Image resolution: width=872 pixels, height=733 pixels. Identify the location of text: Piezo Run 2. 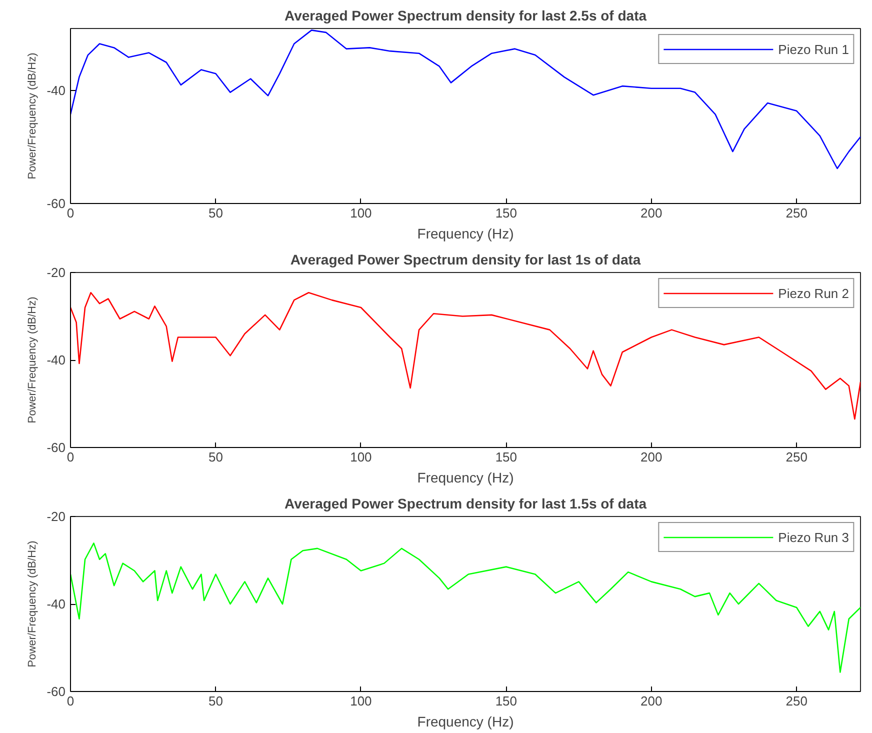
(813, 293).